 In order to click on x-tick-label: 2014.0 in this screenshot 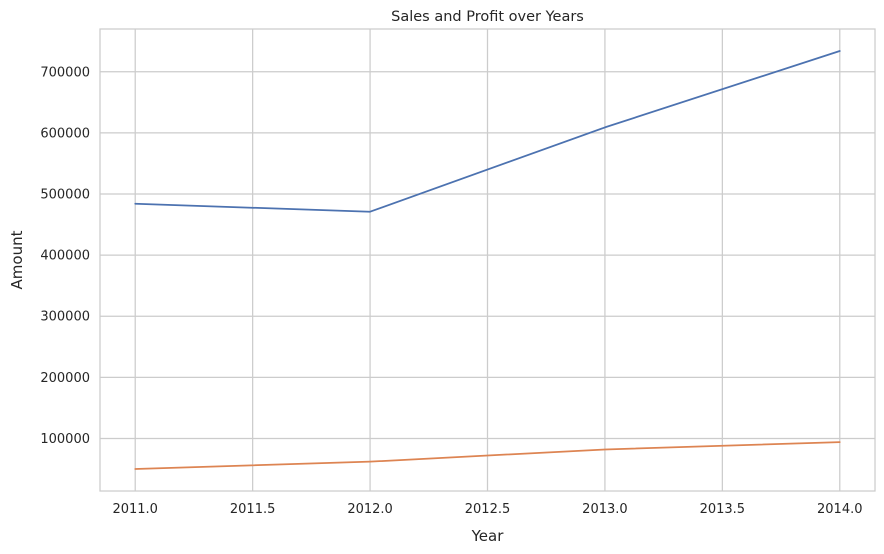, I will do `click(840, 509)`.